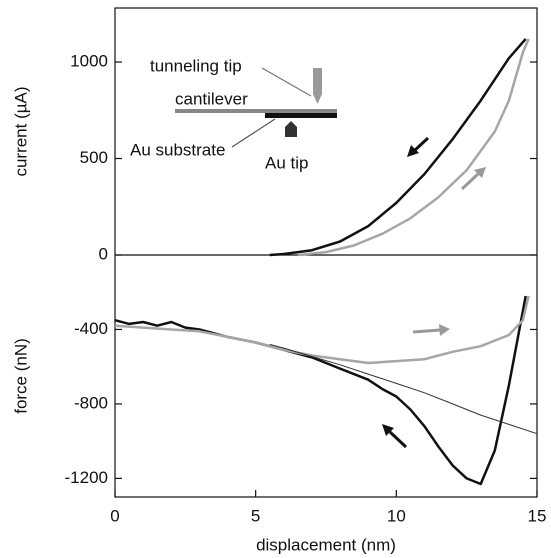 This screenshot has width=551, height=558. Describe the element at coordinates (89, 61) in the screenshot. I see `y-tick-label: 1000` at that location.